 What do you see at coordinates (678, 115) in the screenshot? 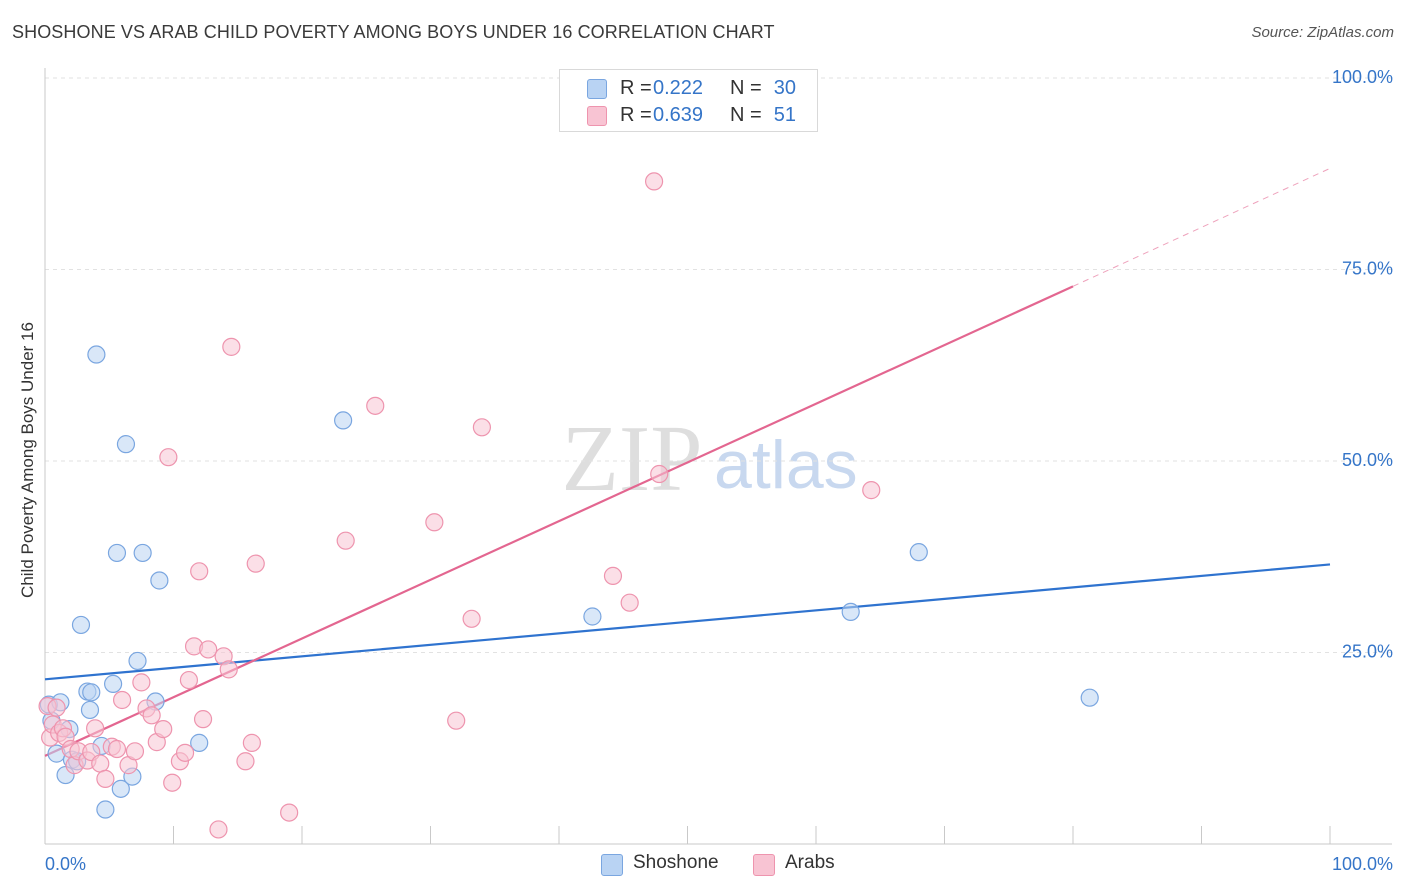
I see `legend-r-value: 0.639` at bounding box center [678, 115].